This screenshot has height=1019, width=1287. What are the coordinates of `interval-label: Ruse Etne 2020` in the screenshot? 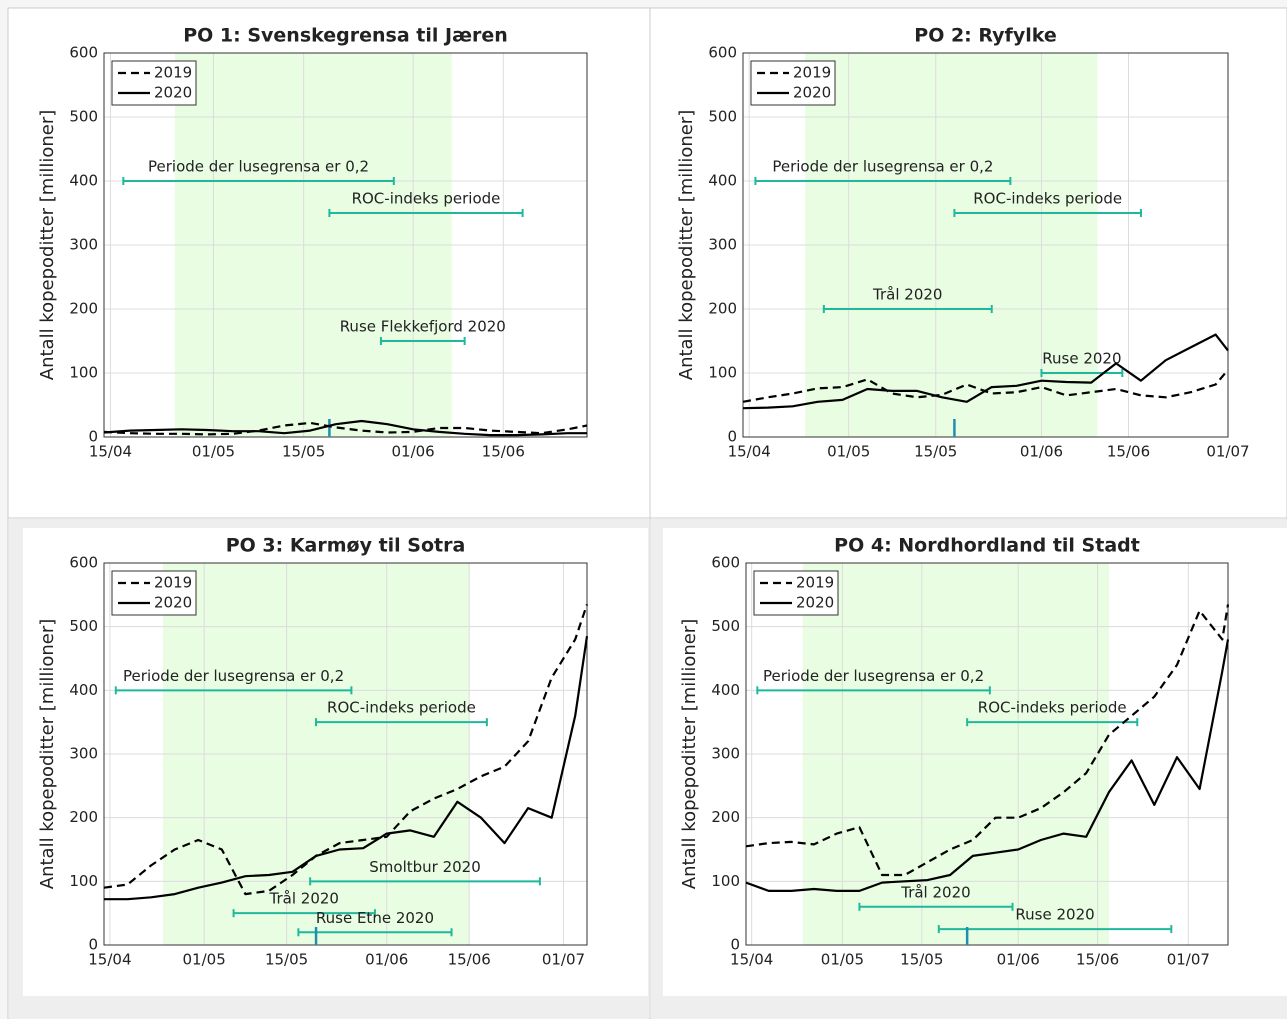 It's located at (375, 918).